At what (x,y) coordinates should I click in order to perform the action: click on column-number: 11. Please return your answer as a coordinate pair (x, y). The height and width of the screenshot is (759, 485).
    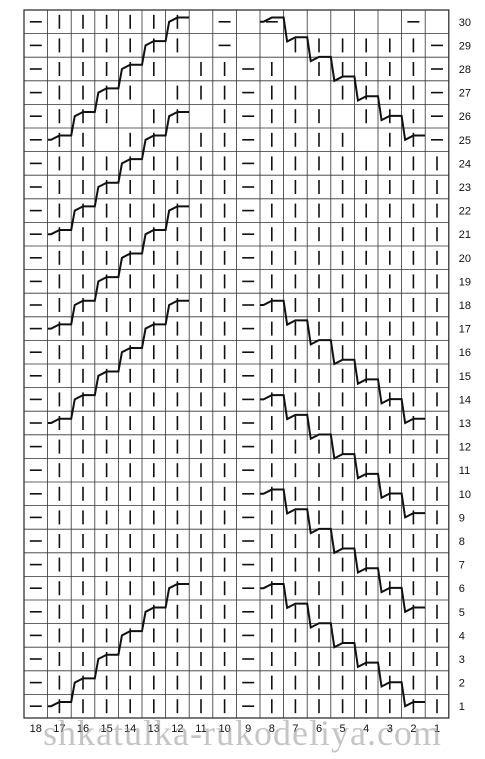
    Looking at the image, I should click on (200, 729).